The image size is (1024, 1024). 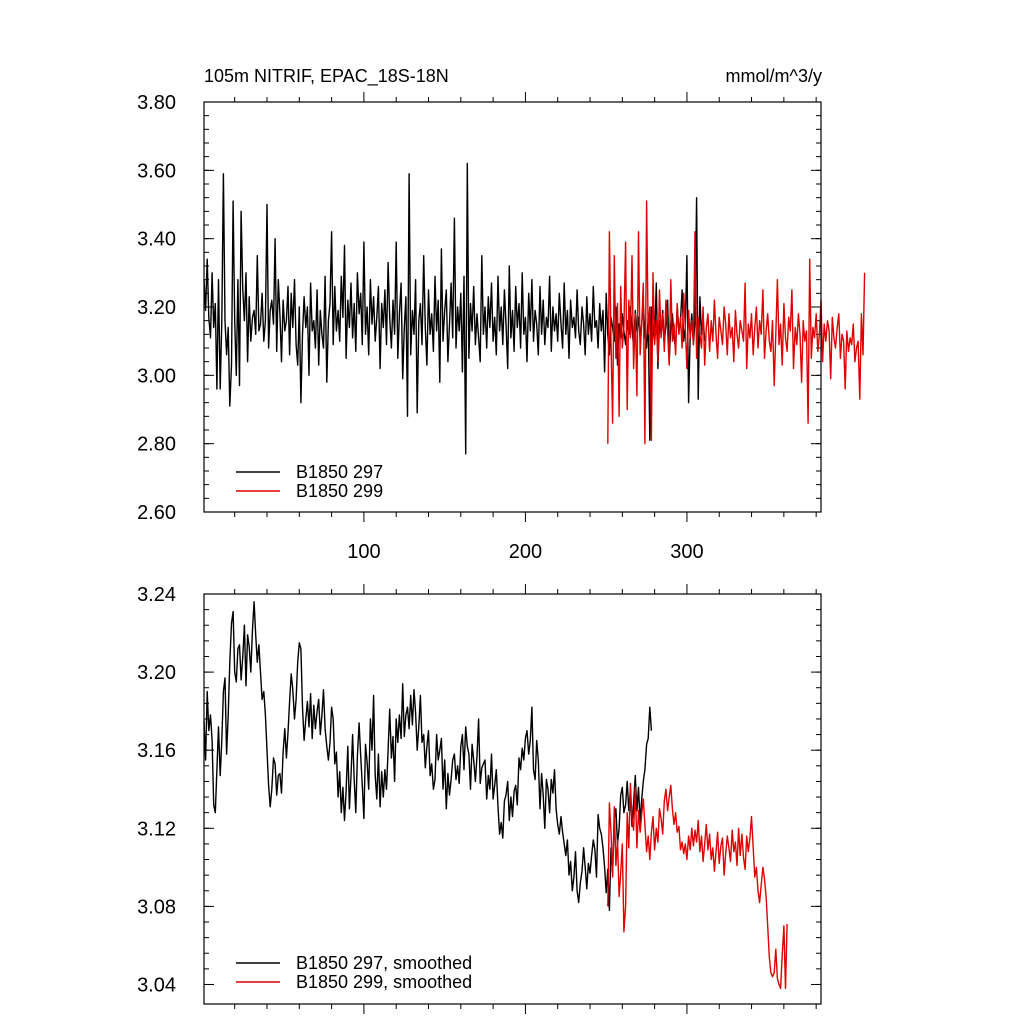 I want to click on bot-y-tick-label: 3.16, so click(x=156, y=751).